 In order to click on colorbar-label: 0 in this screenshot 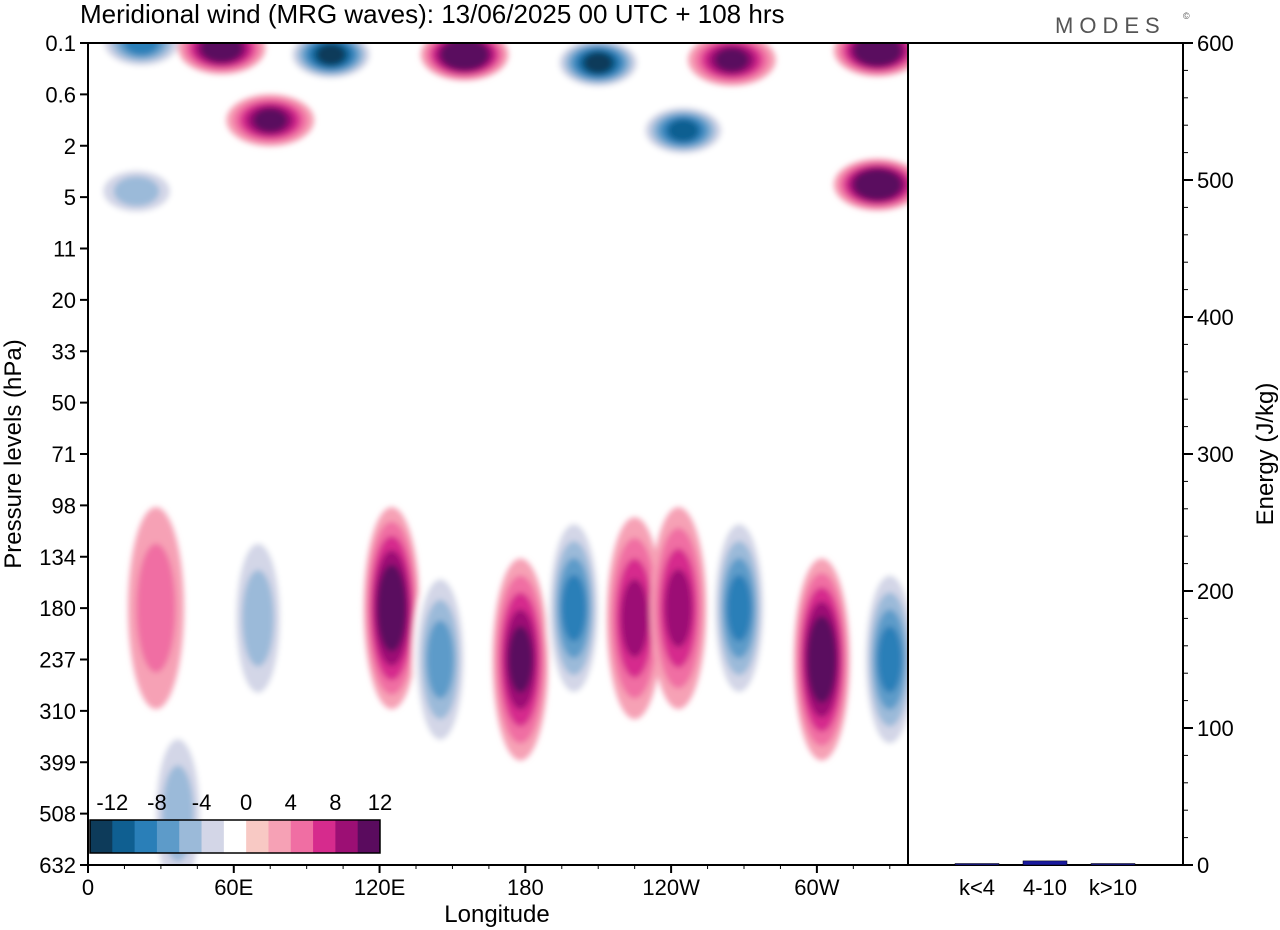, I will do `click(246, 802)`.